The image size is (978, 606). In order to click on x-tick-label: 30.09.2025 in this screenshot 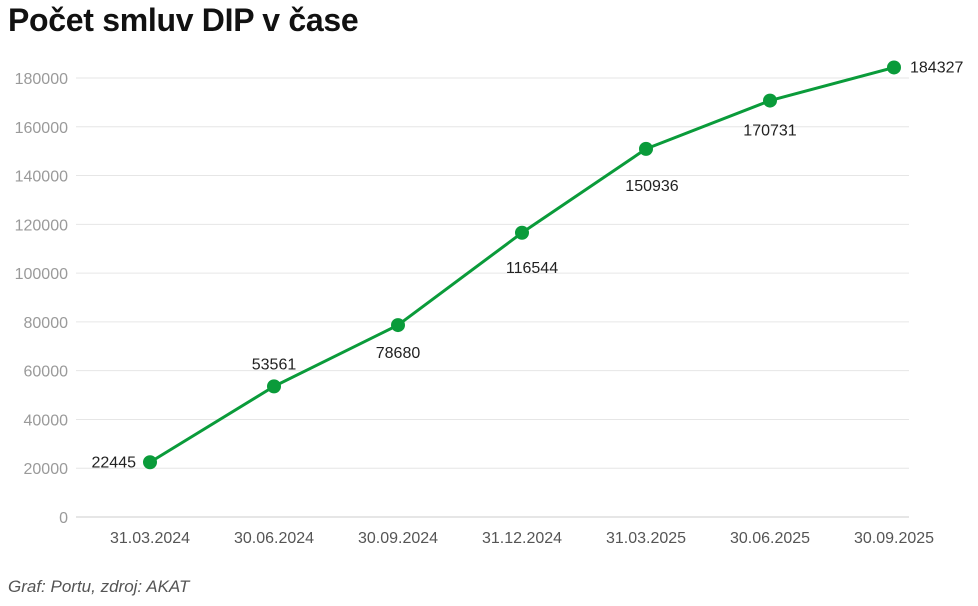, I will do `click(894, 538)`.